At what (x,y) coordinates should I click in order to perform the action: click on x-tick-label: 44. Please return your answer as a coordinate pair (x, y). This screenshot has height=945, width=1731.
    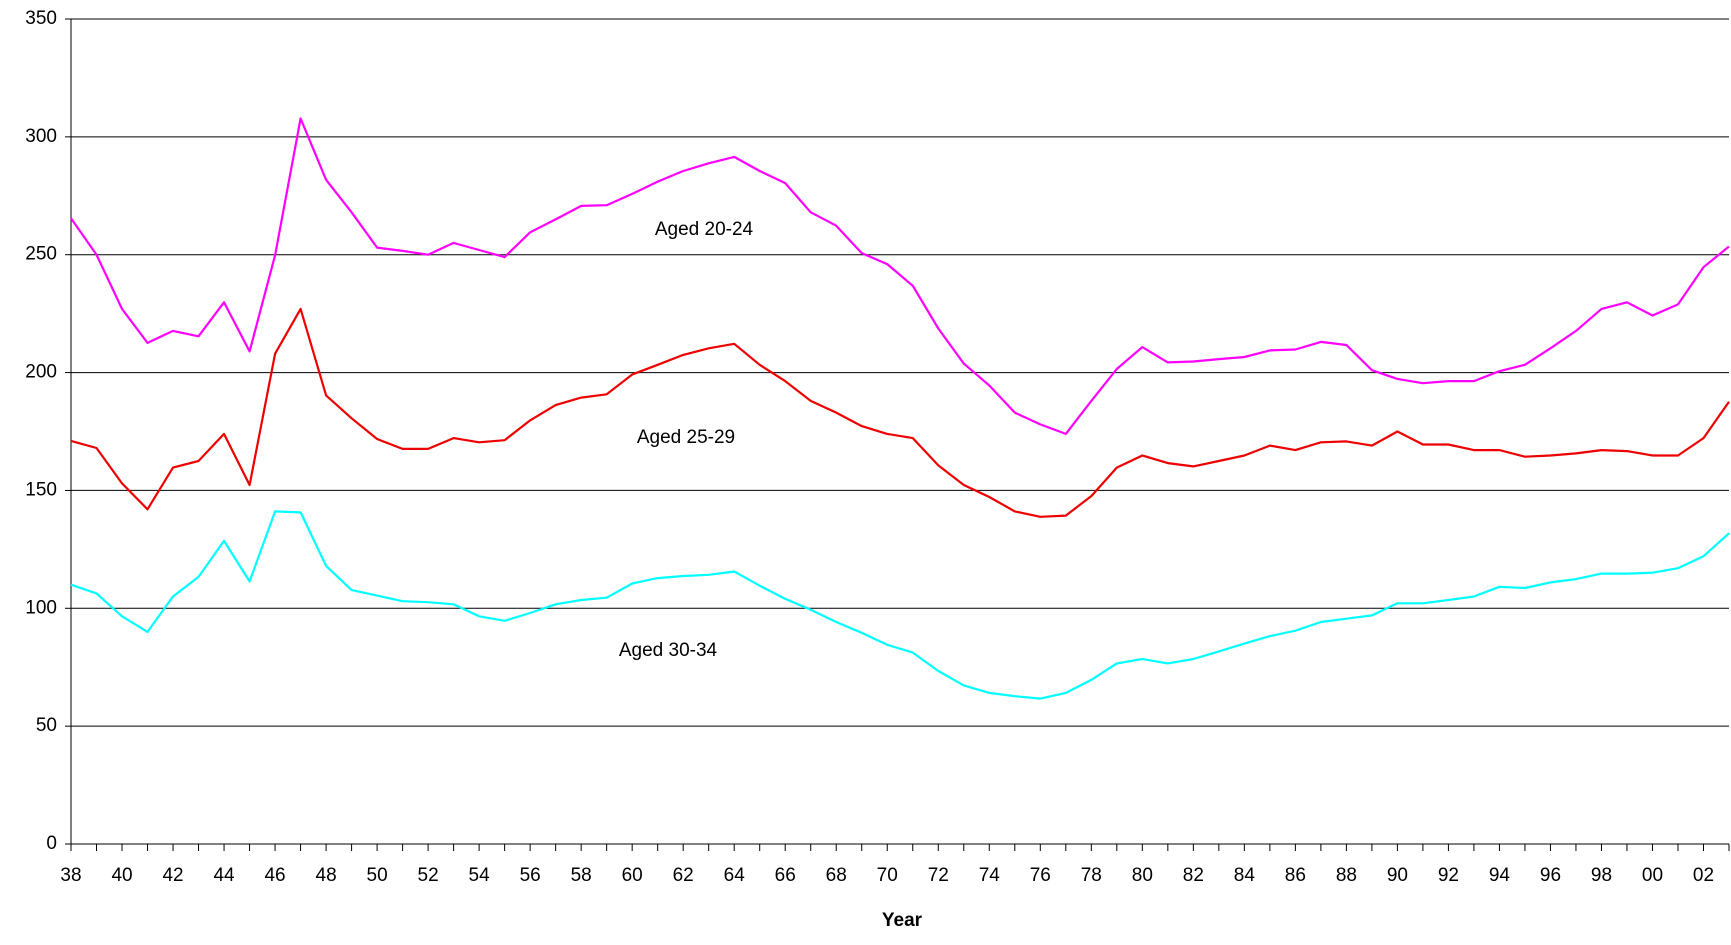
    Looking at the image, I should click on (224, 875).